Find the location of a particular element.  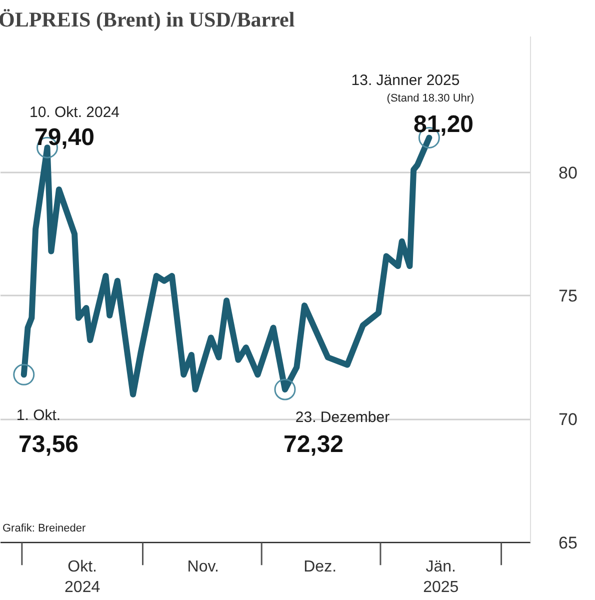

annotation: 81,20 is located at coordinates (443, 124).